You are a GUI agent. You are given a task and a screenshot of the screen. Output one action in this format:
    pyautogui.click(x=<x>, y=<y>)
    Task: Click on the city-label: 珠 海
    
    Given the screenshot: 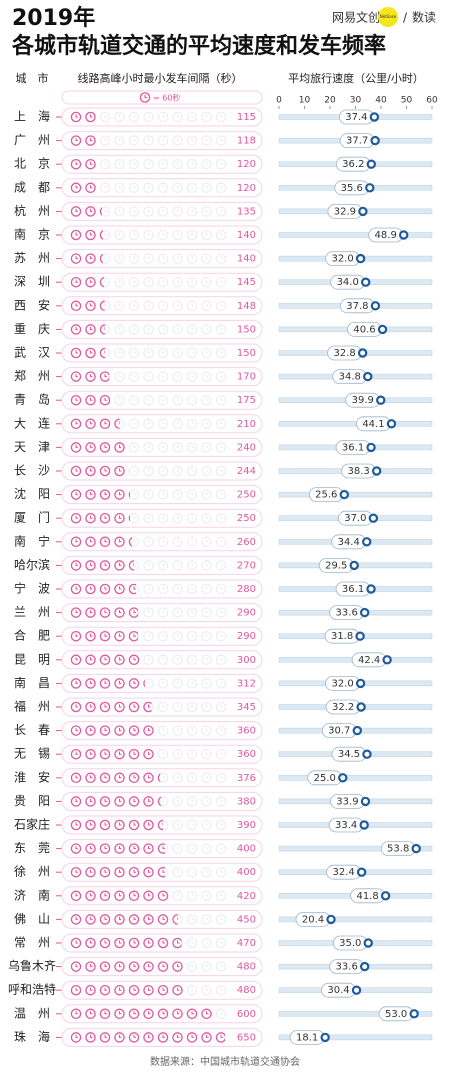 What is the action you would take?
    pyautogui.click(x=32, y=1036)
    